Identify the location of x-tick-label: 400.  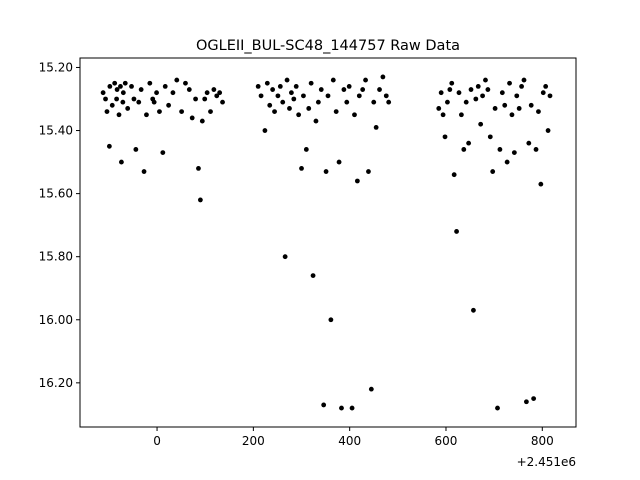
(349, 441).